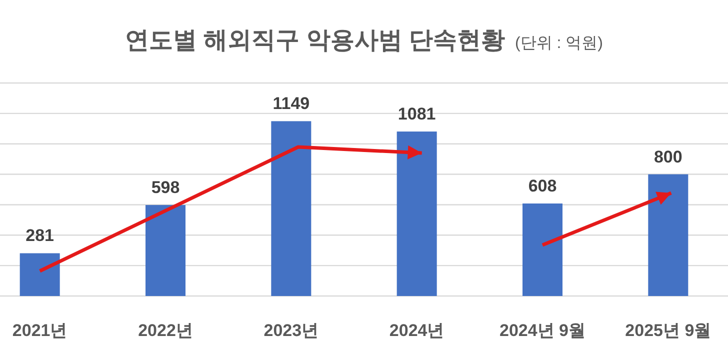  I want to click on data-label: 281, so click(40, 236).